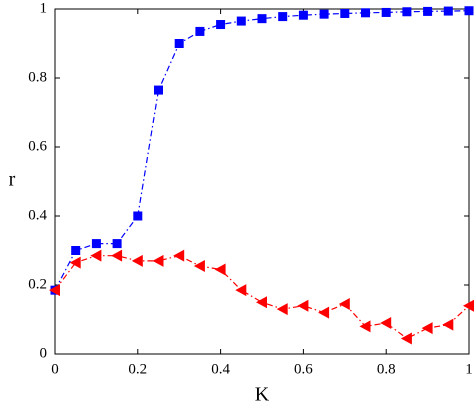 This screenshot has height=409, width=474. Describe the element at coordinates (37, 77) in the screenshot. I see `y-tick-label: 0.8` at that location.